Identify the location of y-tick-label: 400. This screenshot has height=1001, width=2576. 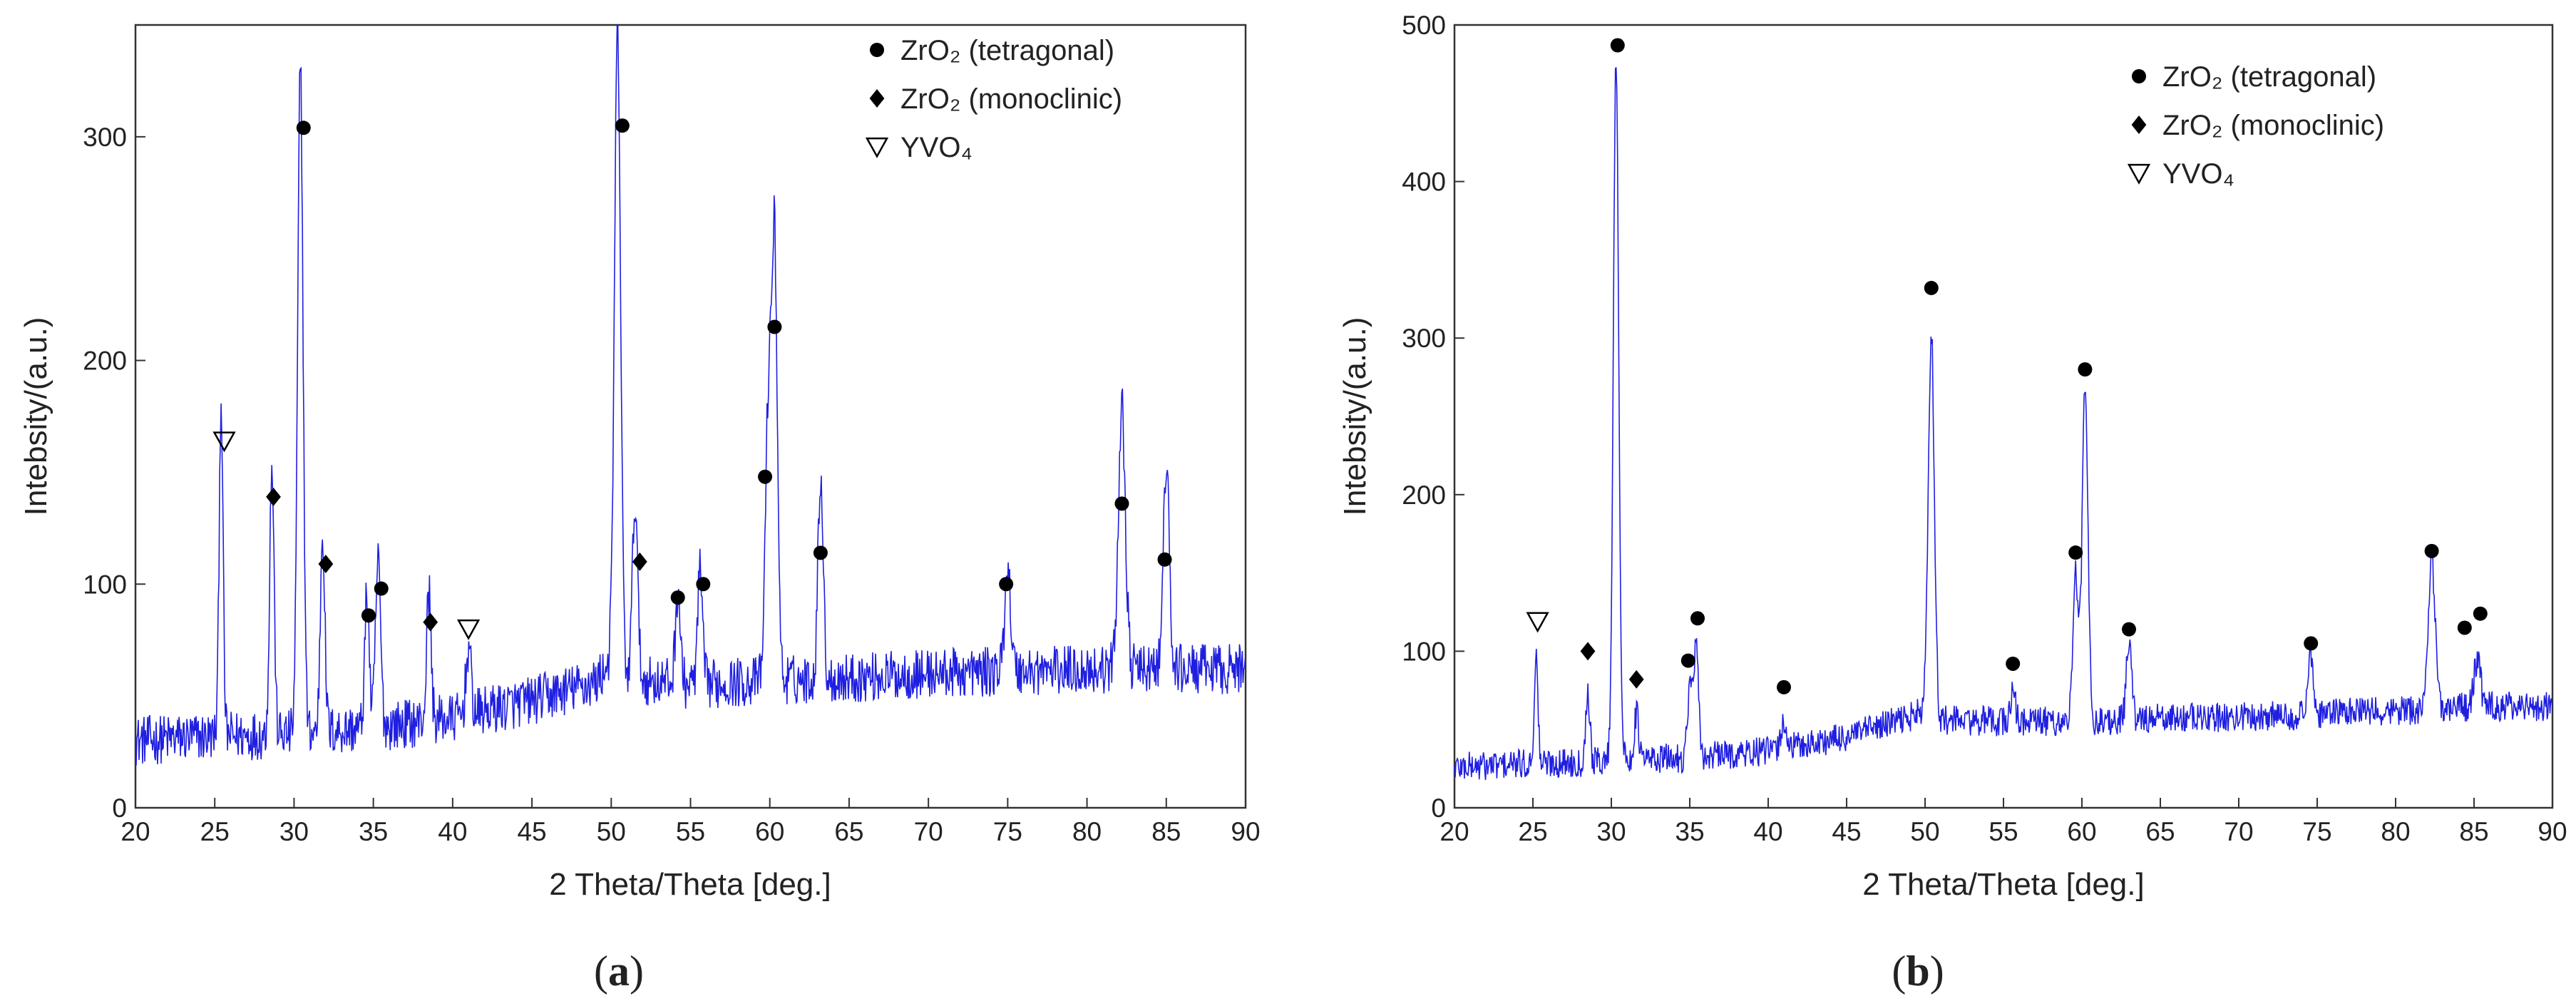
(1424, 182).